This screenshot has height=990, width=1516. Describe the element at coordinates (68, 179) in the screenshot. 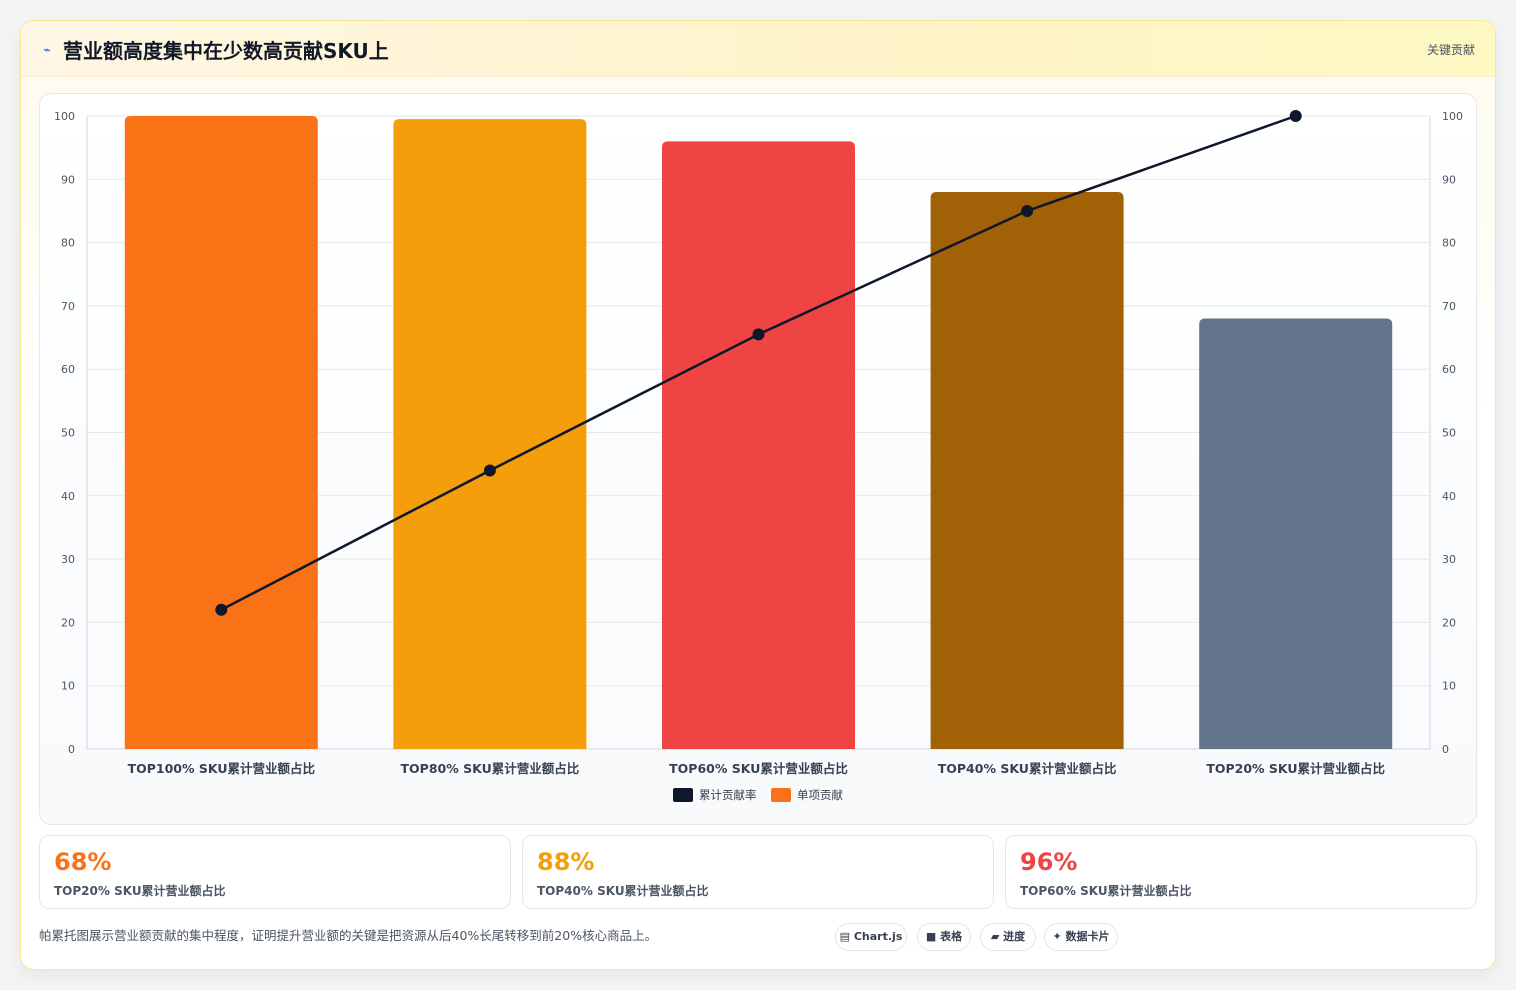

I see `y-tick-label: 90` at that location.